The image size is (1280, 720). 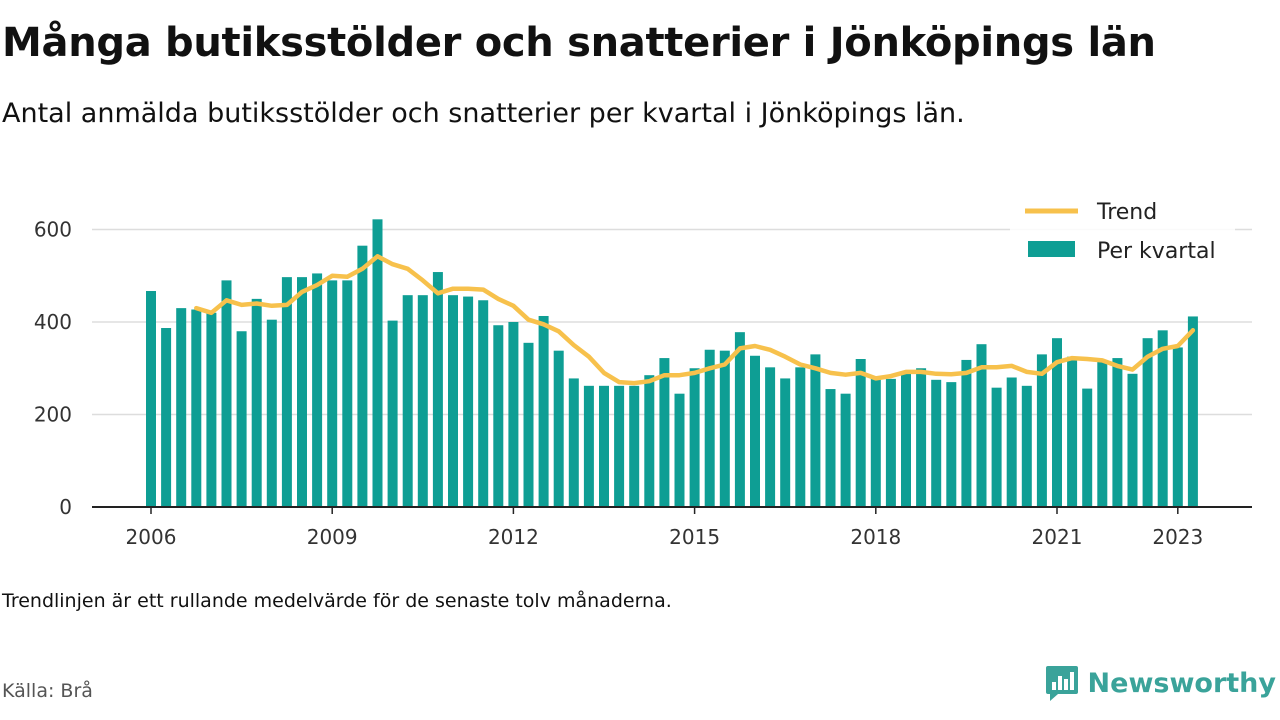 I want to click on legend-label-trend: Trend, so click(x=1126, y=212).